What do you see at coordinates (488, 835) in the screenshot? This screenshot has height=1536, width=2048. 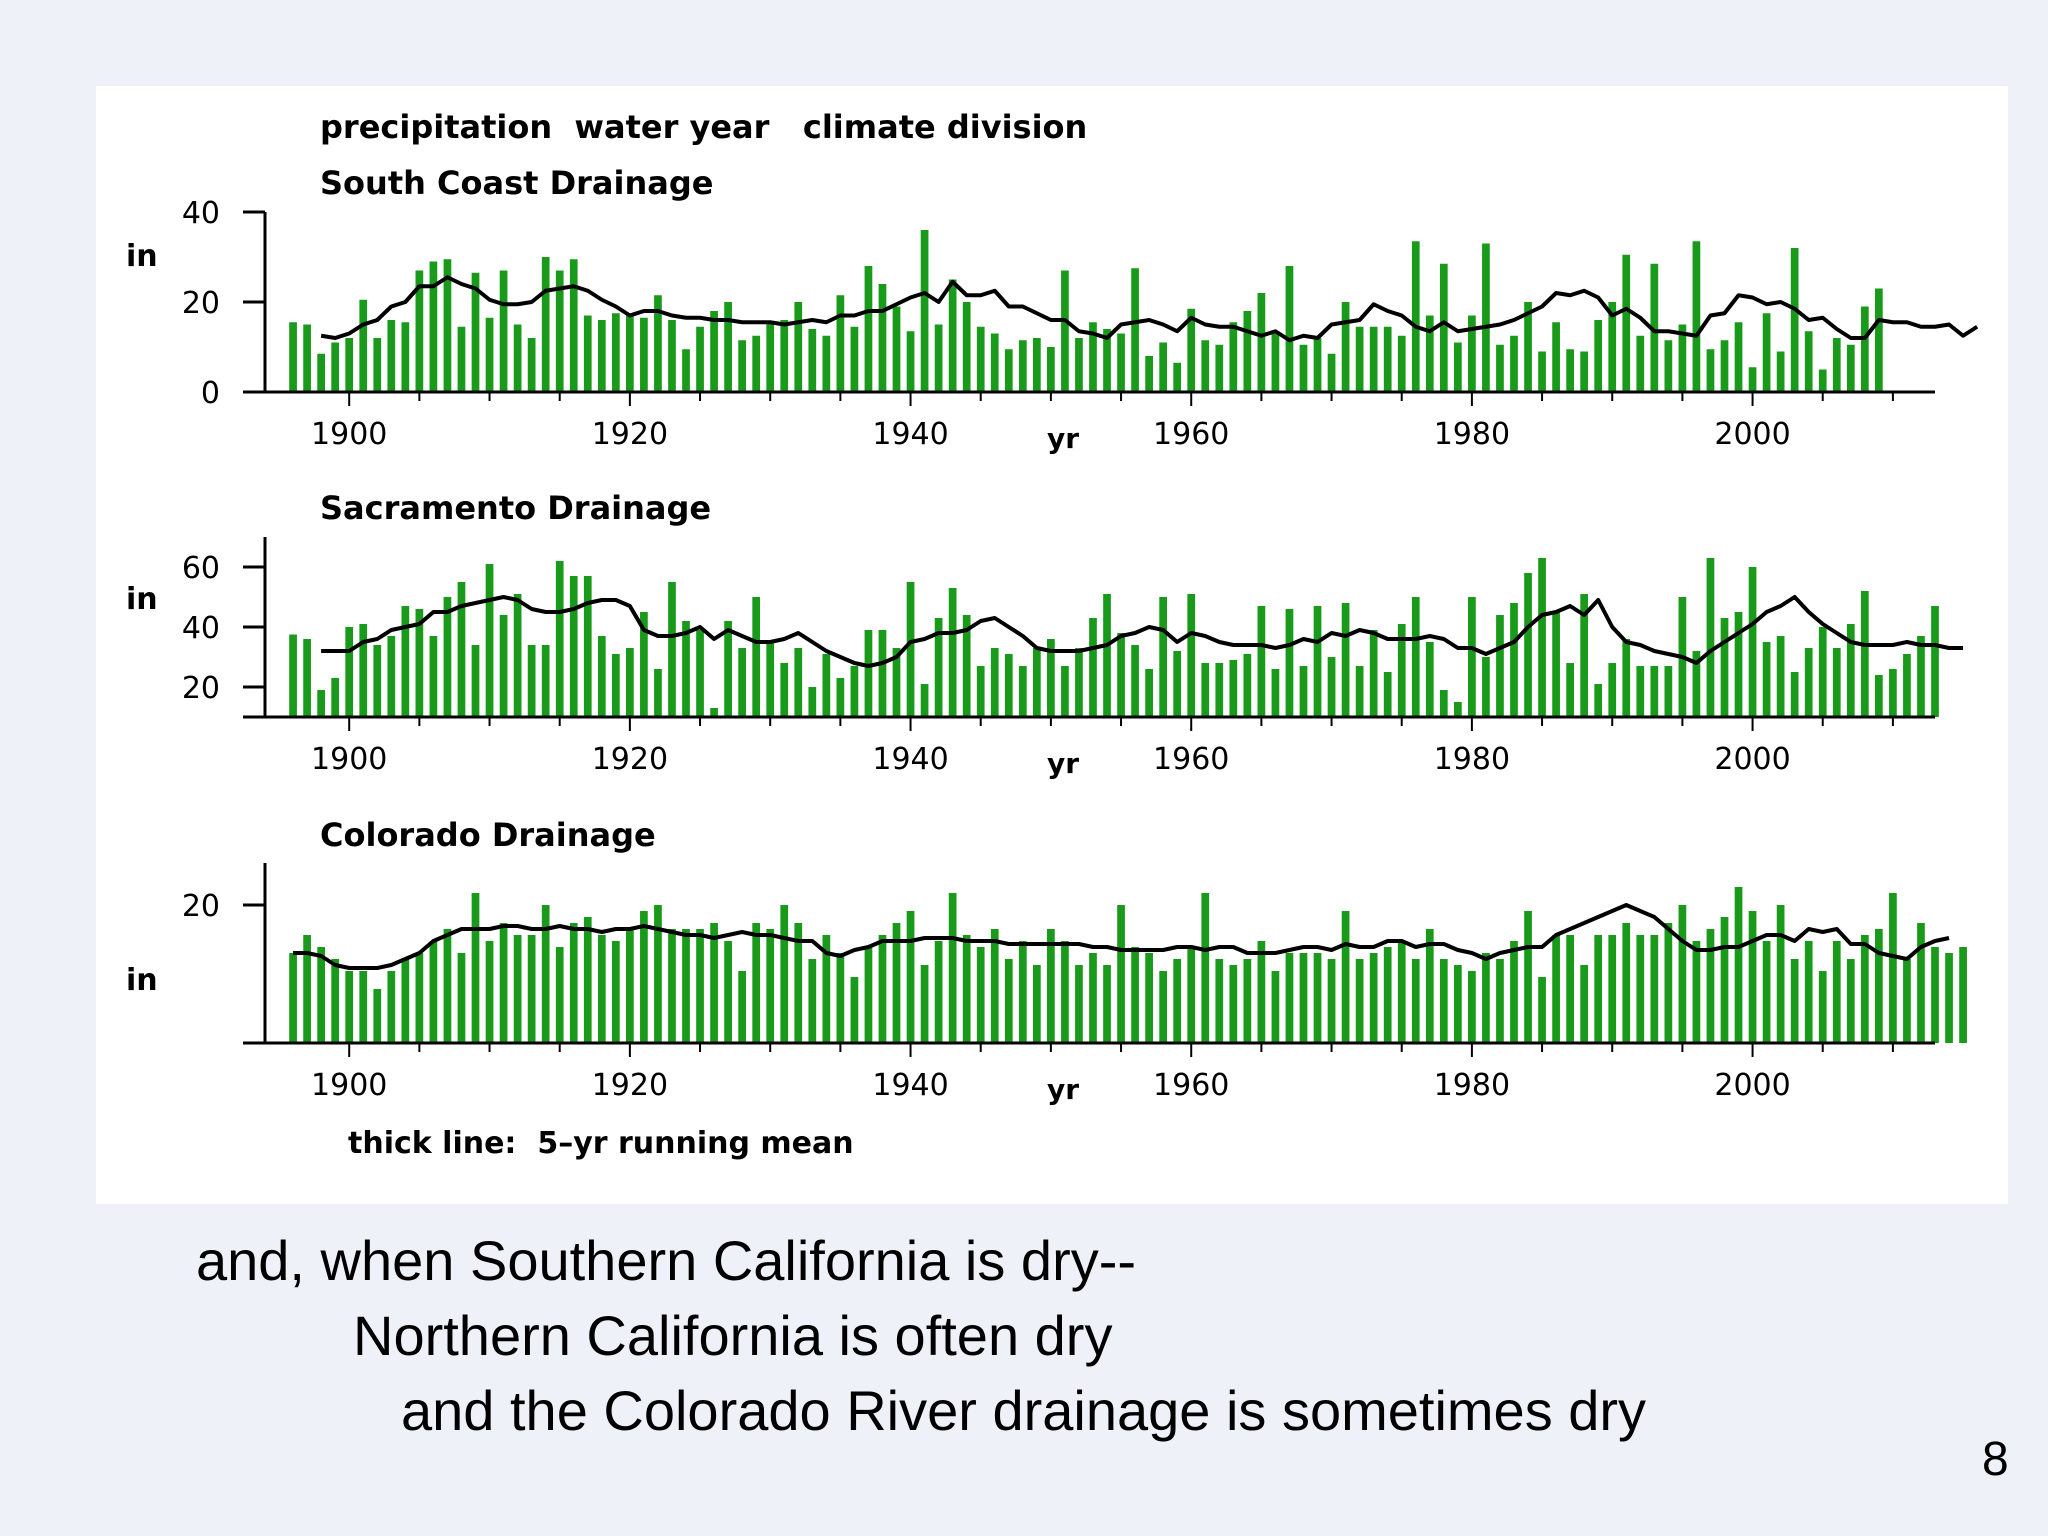 I see `panel-title: Colorado Drainage` at bounding box center [488, 835].